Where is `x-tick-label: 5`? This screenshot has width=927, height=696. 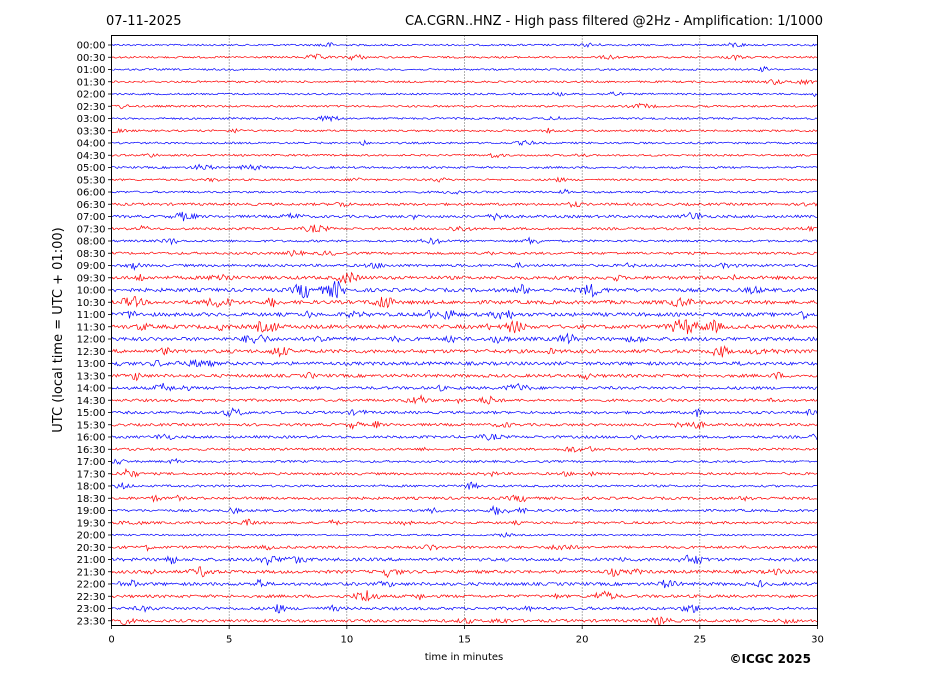 x-tick-label: 5 is located at coordinates (229, 640).